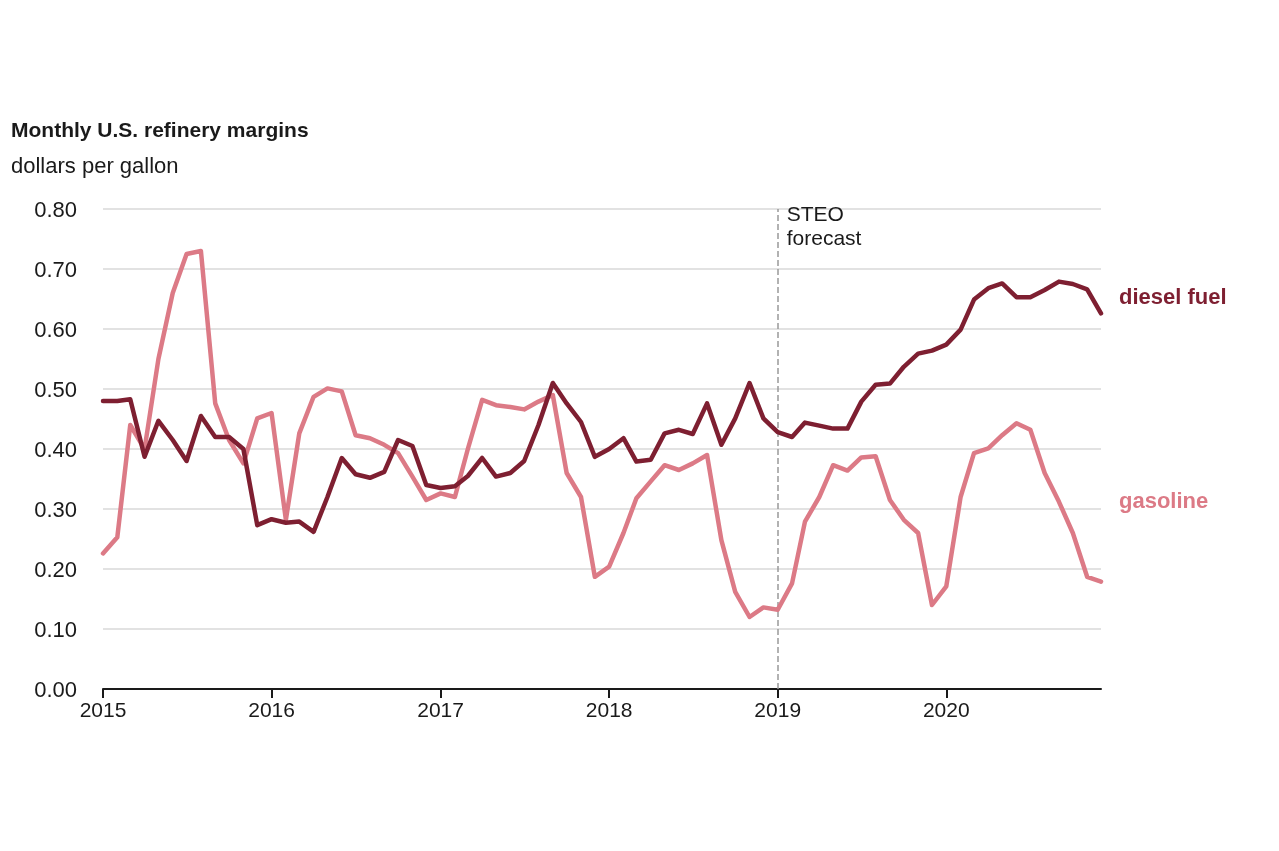 Image resolution: width=1279 pixels, height=851 pixels. I want to click on y-tick-label: 0.50, so click(55, 389).